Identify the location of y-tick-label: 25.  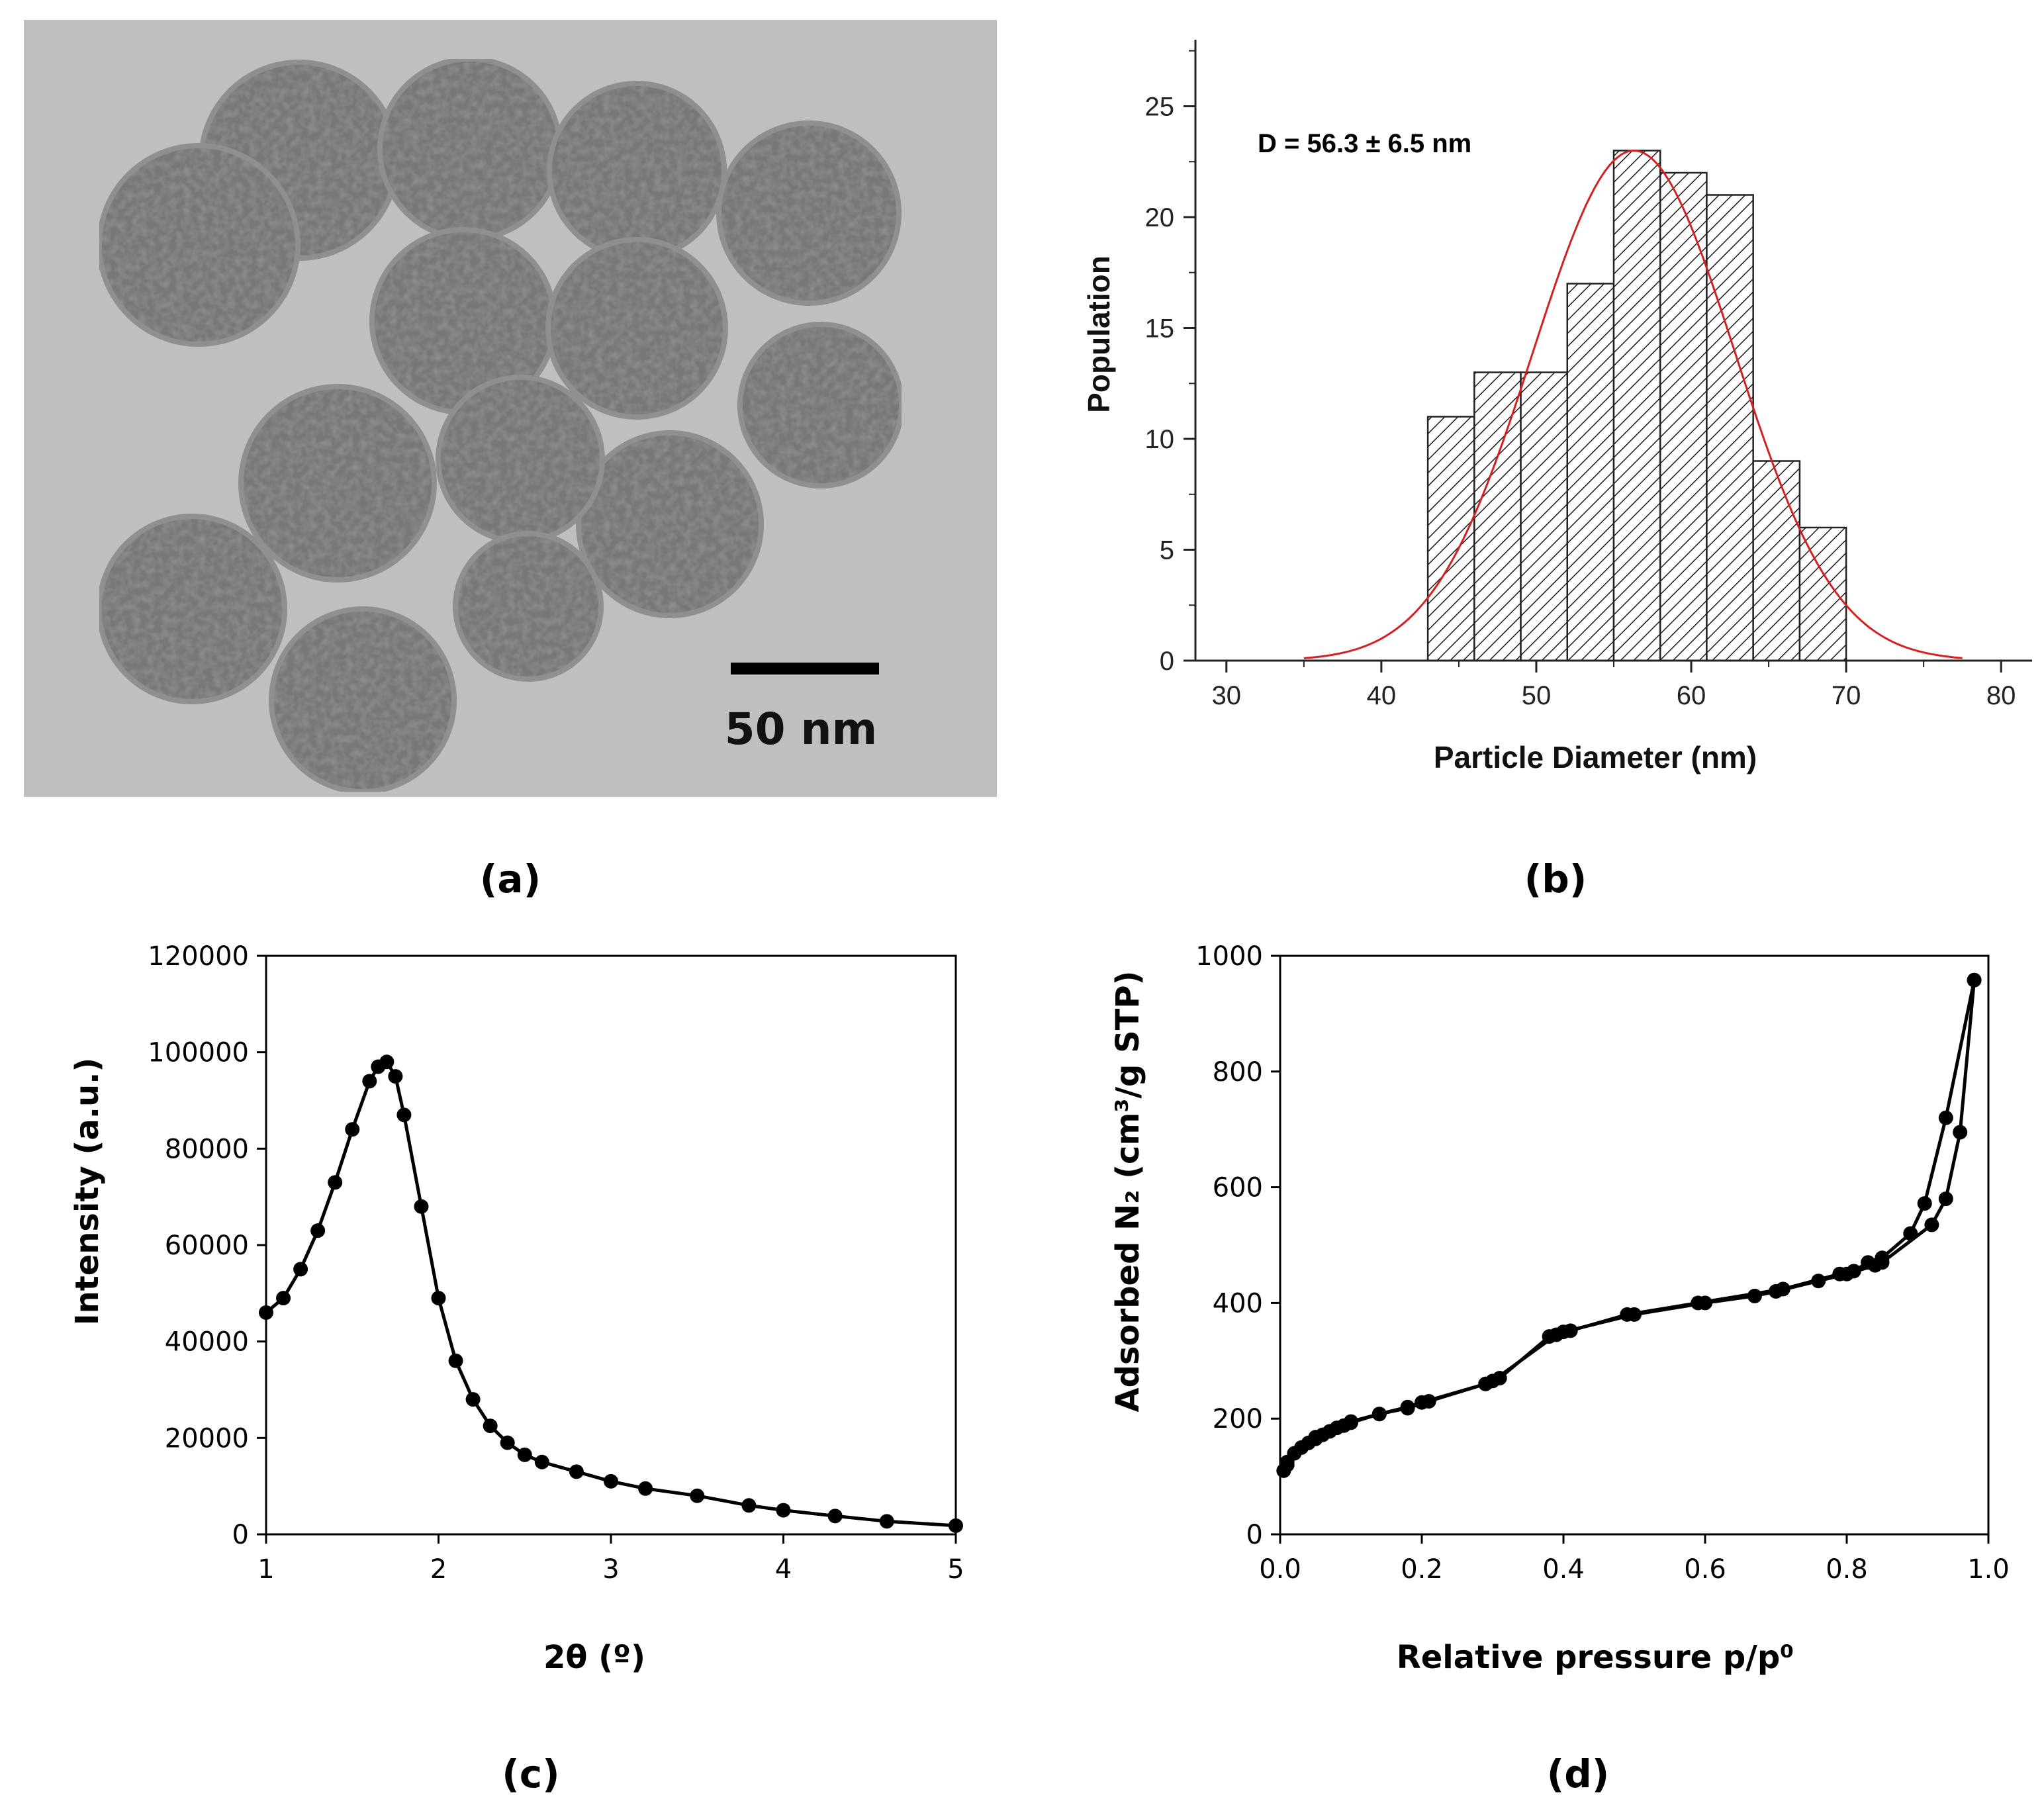
(1160, 107).